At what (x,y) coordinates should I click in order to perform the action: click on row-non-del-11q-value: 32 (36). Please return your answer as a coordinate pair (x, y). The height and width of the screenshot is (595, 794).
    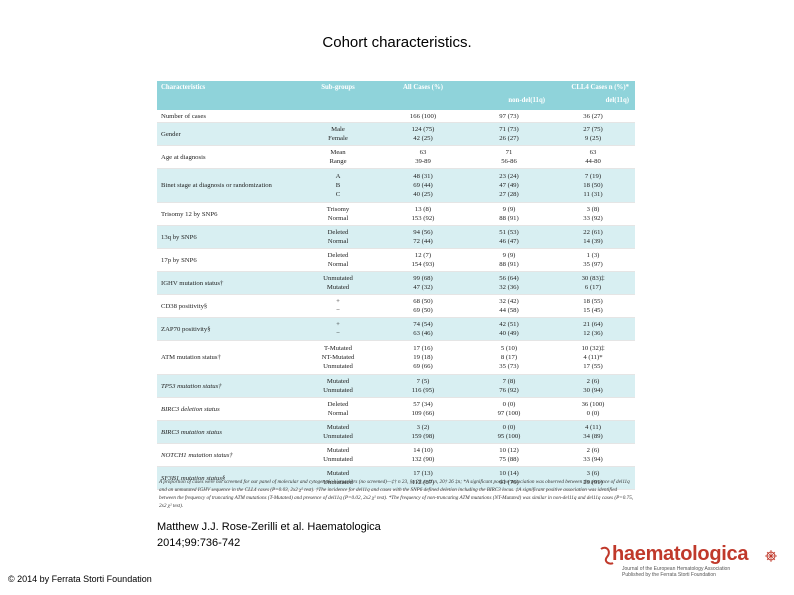
    Looking at the image, I should click on (509, 287).